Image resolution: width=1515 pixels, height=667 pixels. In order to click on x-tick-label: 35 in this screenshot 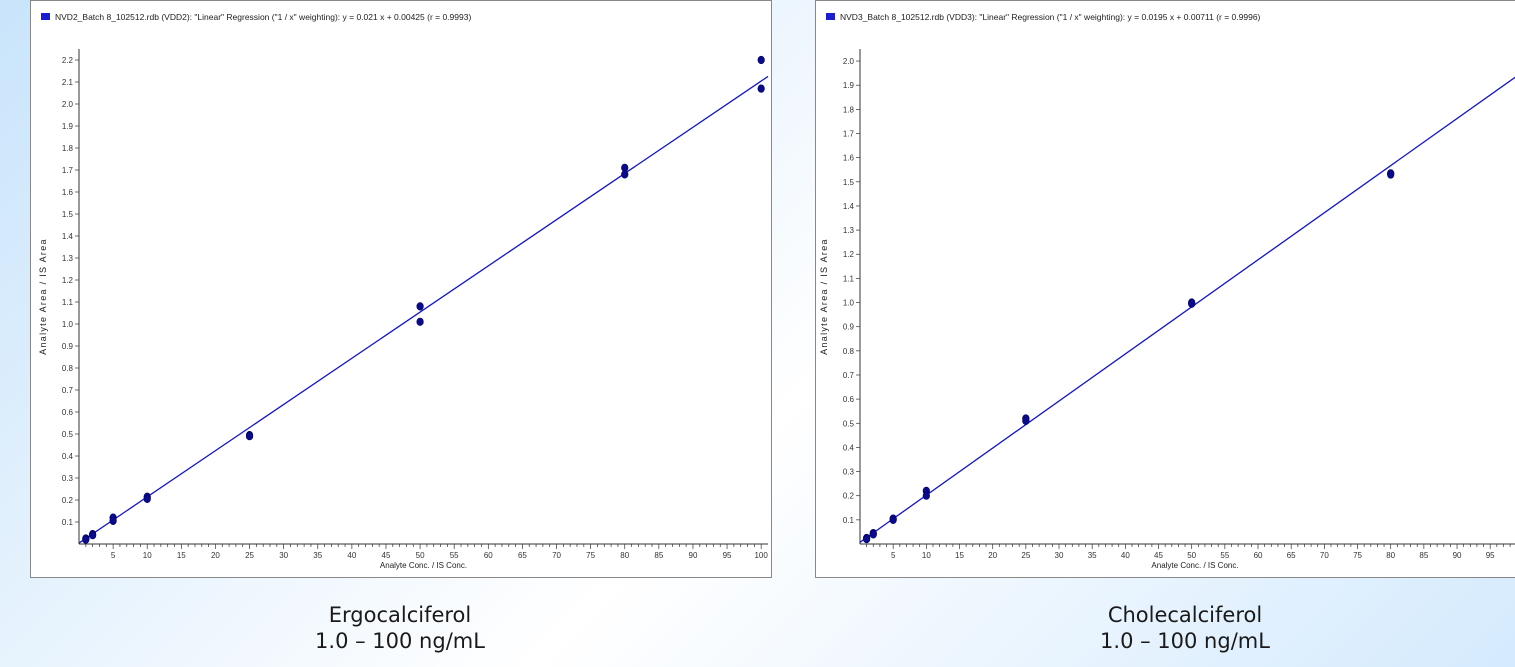, I will do `click(1092, 555)`.